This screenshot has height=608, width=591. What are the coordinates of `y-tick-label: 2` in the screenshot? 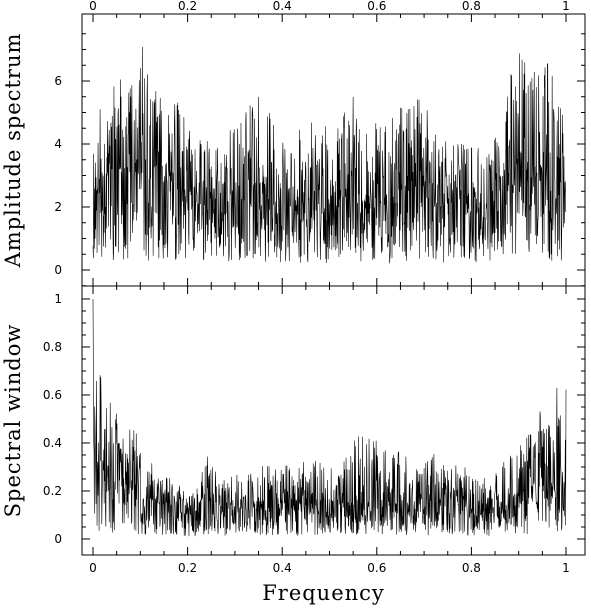 It's located at (58, 207).